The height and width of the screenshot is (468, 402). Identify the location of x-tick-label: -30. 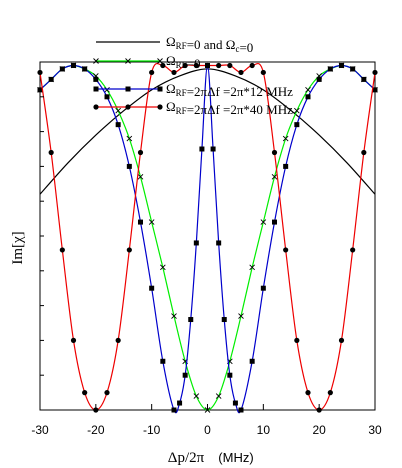
(40, 430).